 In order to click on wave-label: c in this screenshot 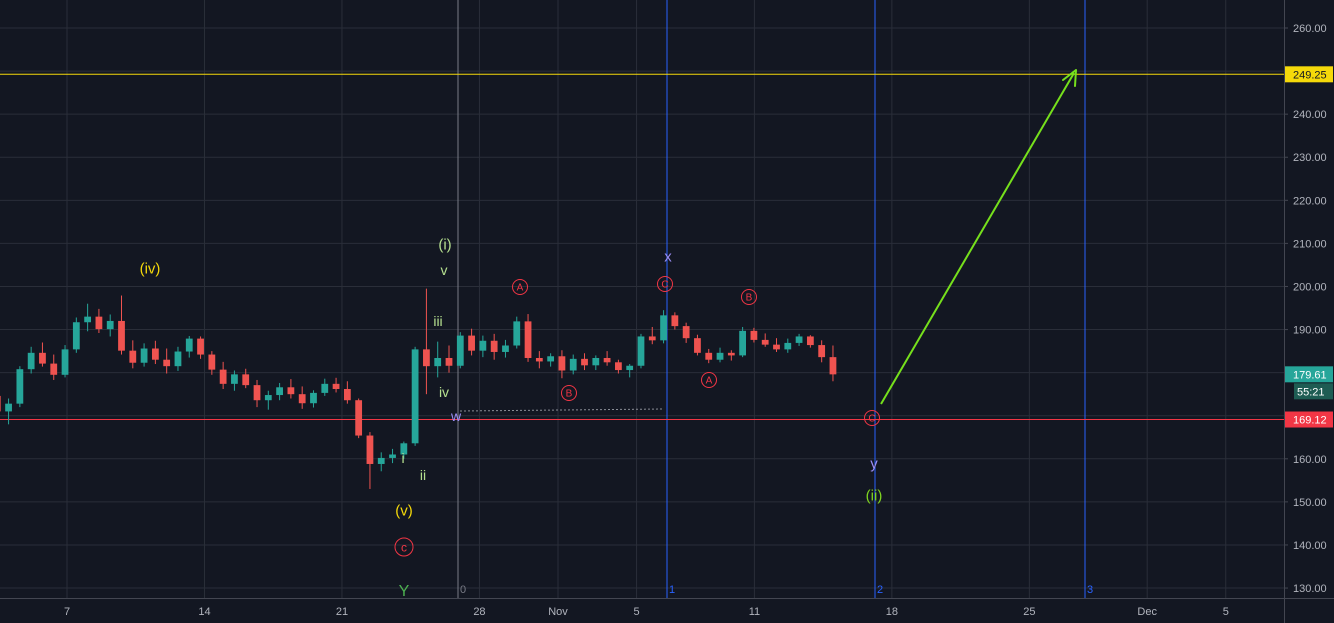, I will do `click(404, 547)`.